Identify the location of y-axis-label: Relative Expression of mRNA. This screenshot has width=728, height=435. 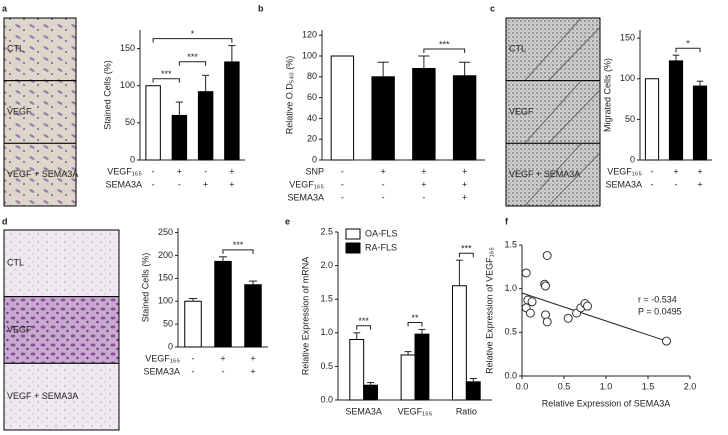
(305, 316).